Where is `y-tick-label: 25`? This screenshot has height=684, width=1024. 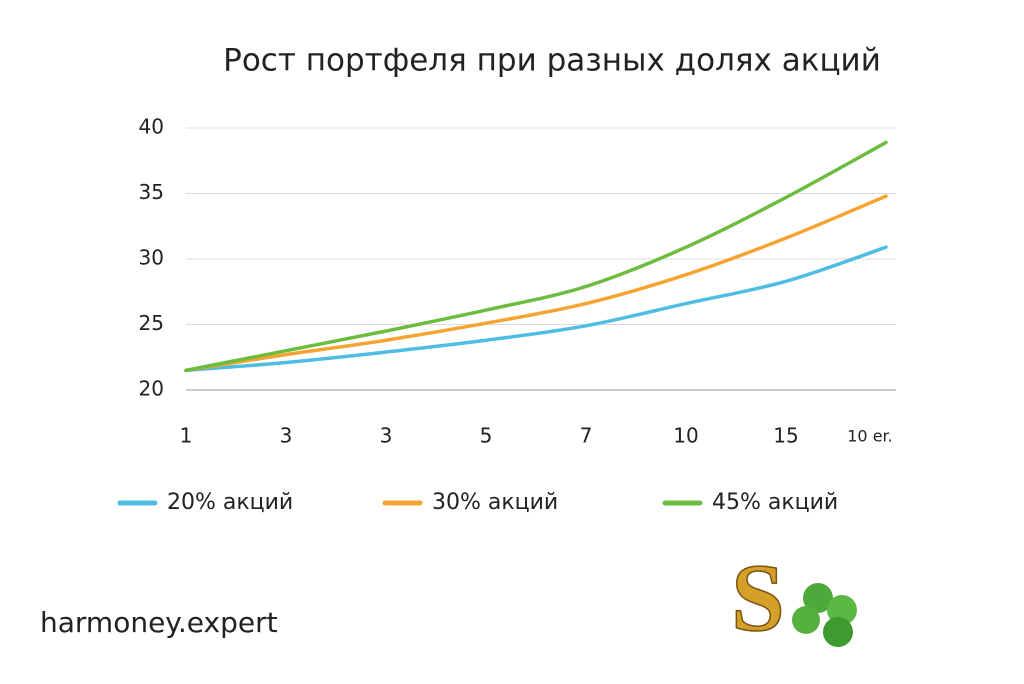 y-tick-label: 25 is located at coordinates (151, 323).